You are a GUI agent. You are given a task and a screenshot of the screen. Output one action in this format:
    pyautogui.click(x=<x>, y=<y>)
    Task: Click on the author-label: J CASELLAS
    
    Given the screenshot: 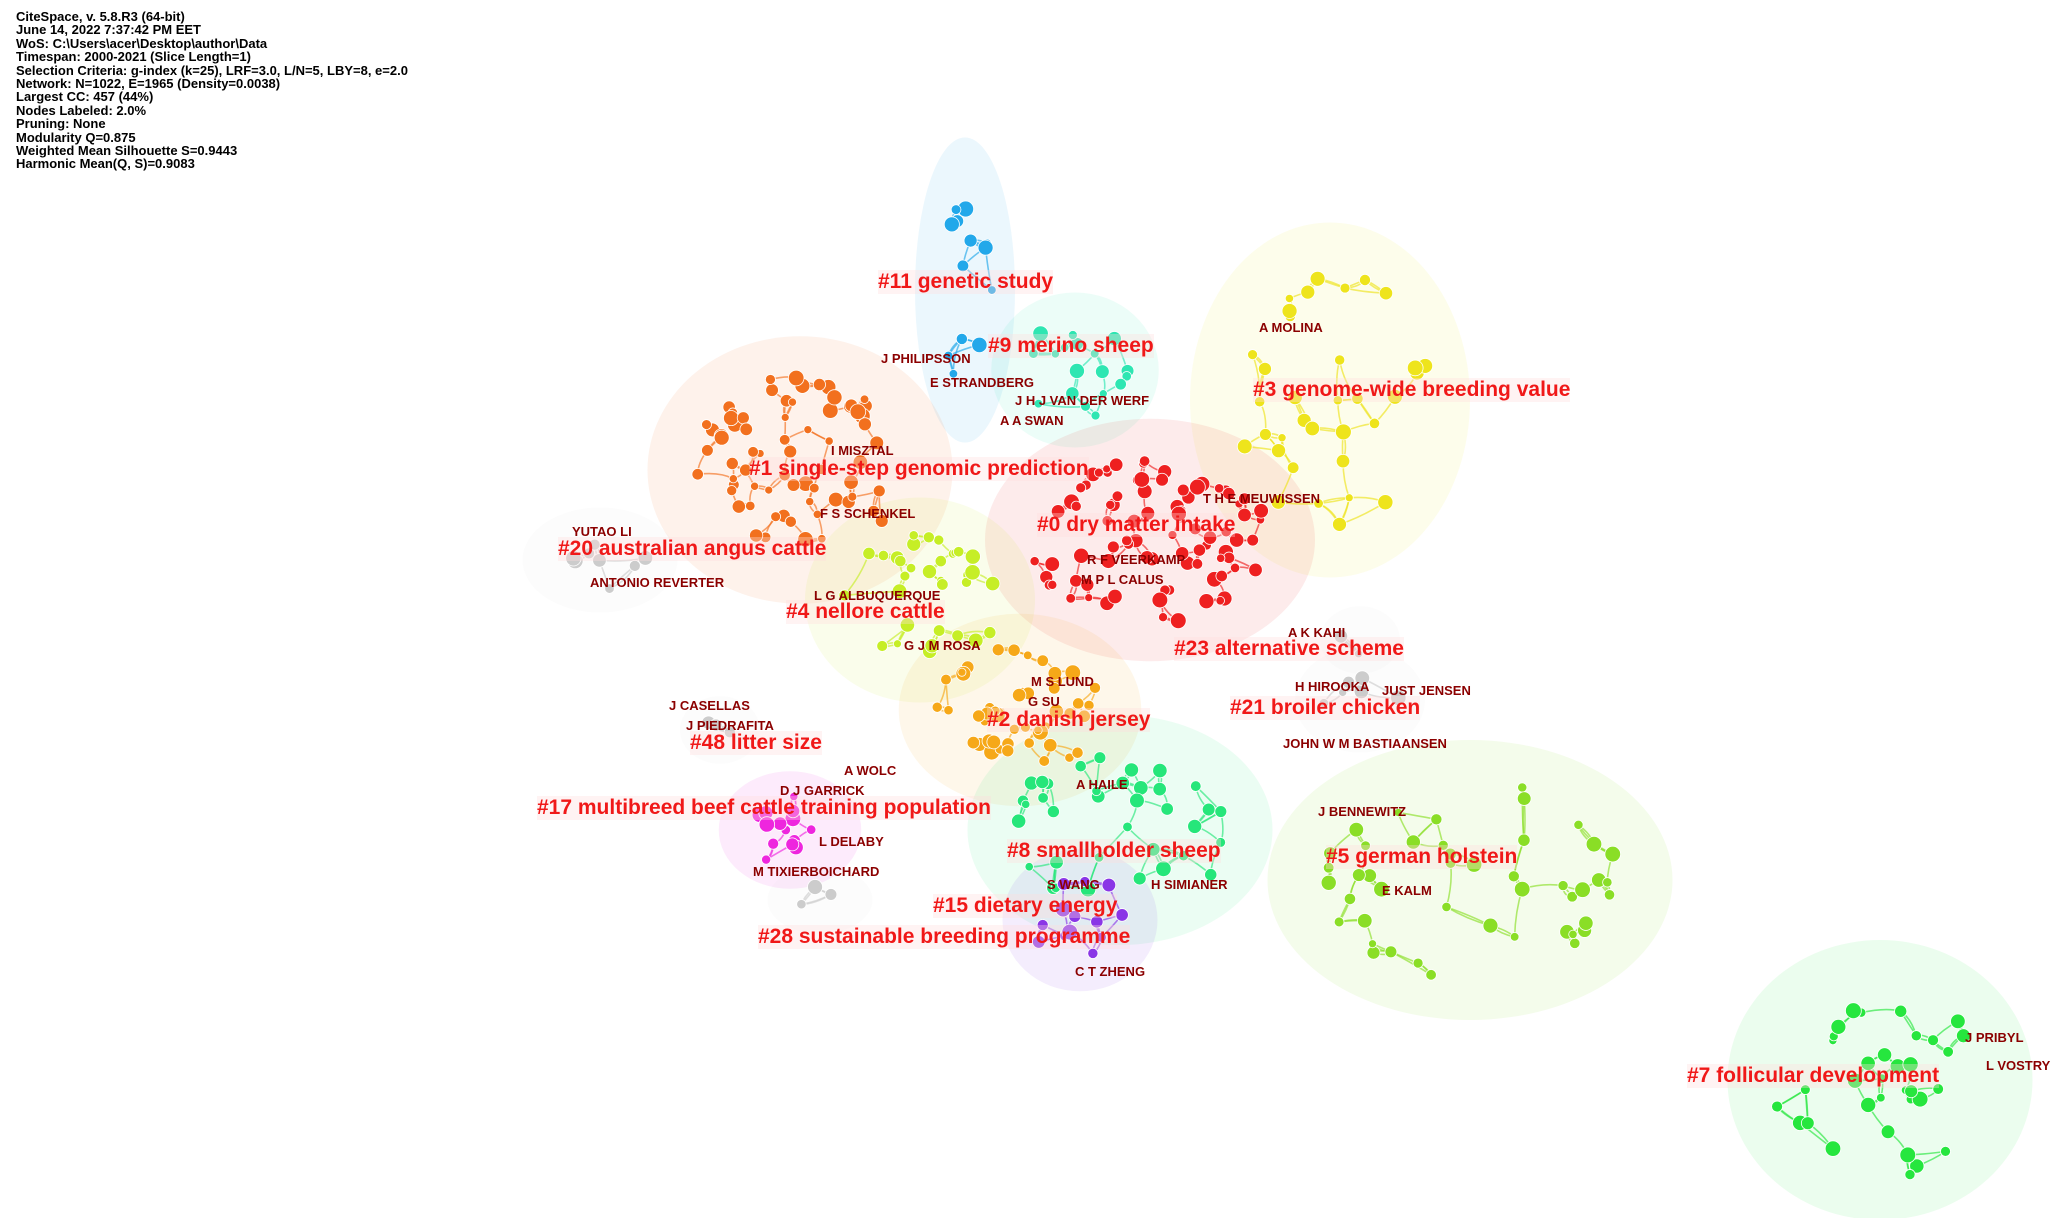 What is the action you would take?
    pyautogui.click(x=709, y=705)
    